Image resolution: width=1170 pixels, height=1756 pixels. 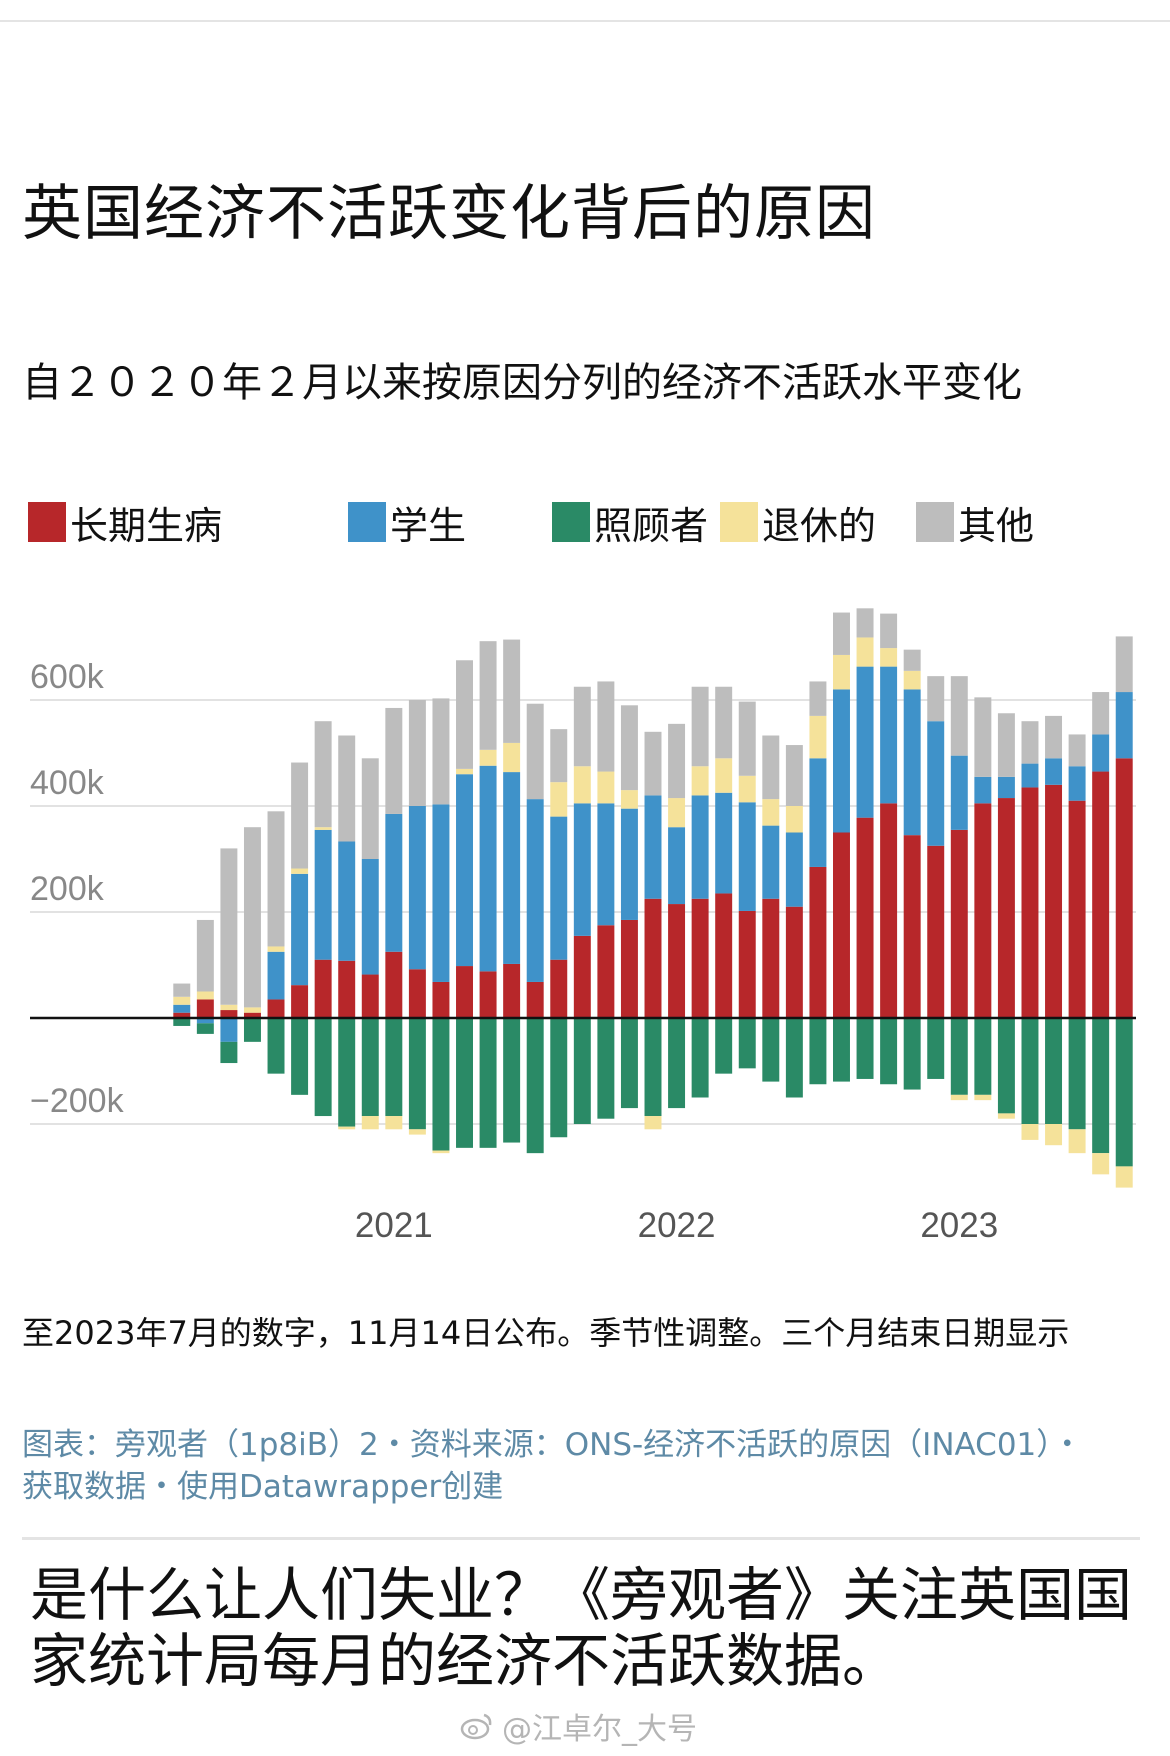 What do you see at coordinates (996, 525) in the screenshot?
I see `legend-label: 其他` at bounding box center [996, 525].